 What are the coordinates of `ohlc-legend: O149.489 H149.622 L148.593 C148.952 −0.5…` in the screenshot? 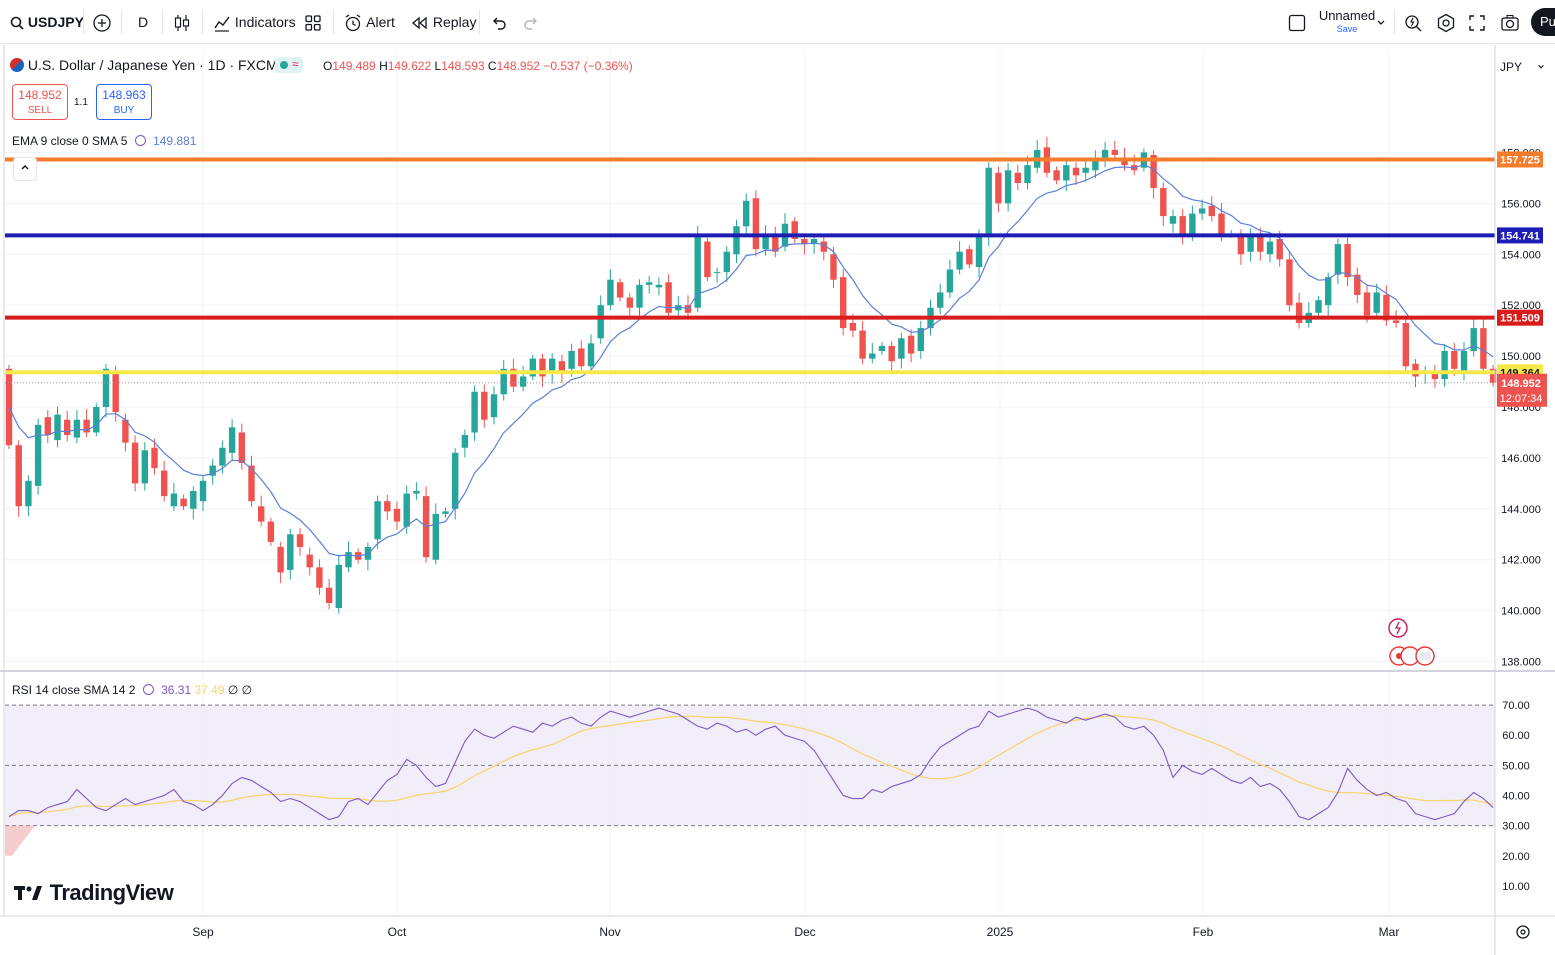 It's located at (478, 66).